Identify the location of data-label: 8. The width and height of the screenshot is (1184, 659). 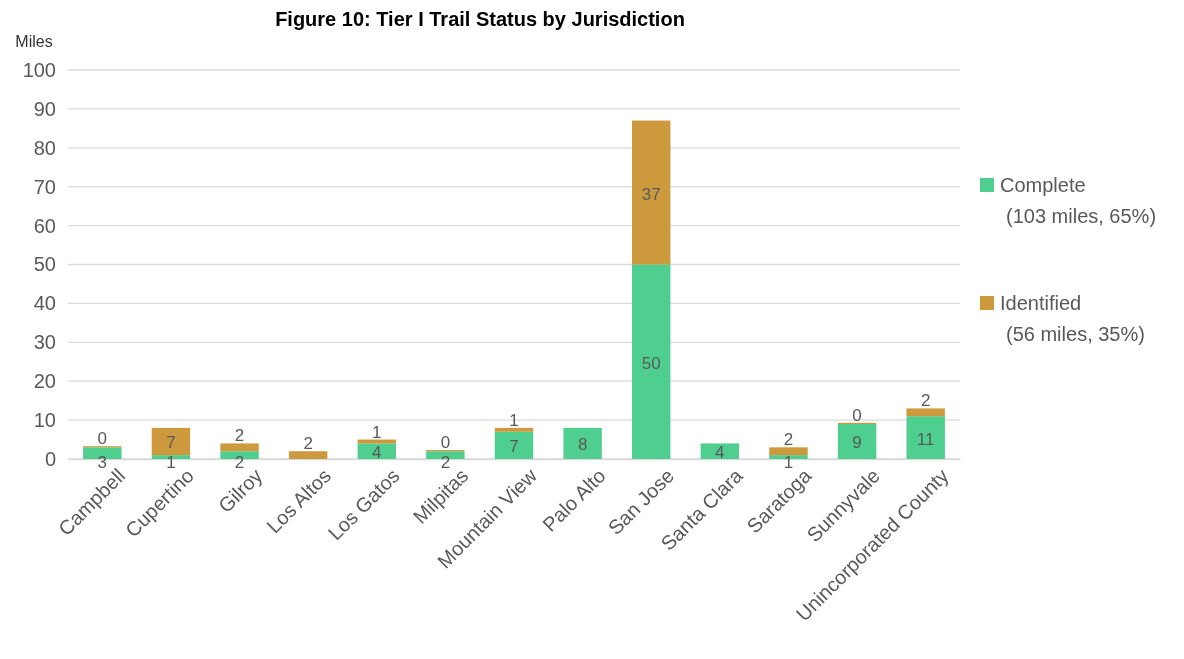
(582, 445).